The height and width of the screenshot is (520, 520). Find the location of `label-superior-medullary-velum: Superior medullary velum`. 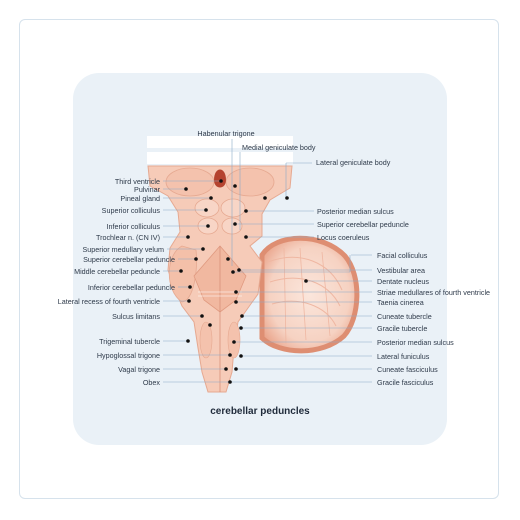

label-superior-medullary-velum: Superior medullary velum is located at coordinates (124, 249).